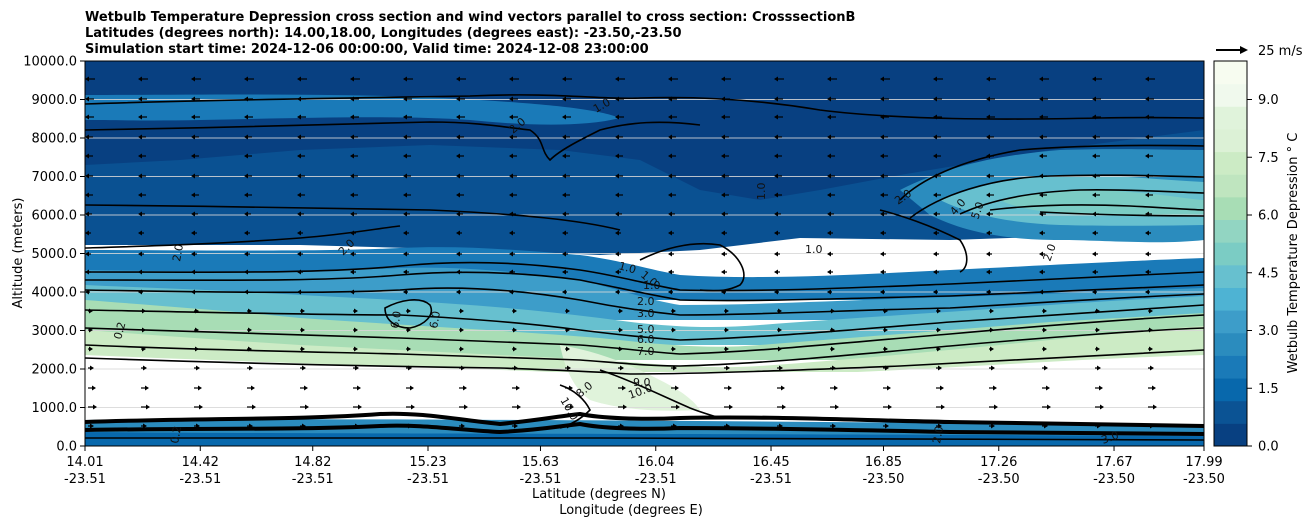 The image size is (1312, 526). What do you see at coordinates (644, 301) in the screenshot?
I see `contour-c` at bounding box center [644, 301].